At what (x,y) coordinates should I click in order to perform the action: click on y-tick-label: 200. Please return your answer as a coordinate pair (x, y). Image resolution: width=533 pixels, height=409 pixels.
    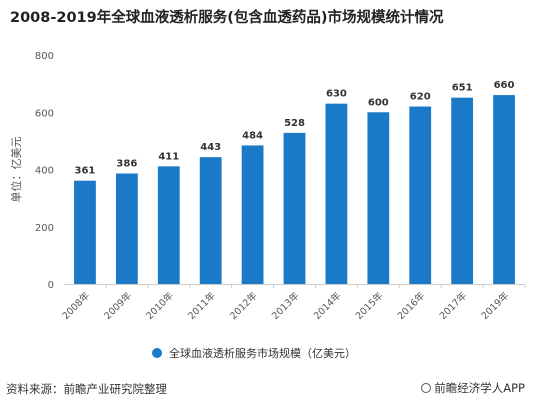
    Looking at the image, I should click on (44, 228).